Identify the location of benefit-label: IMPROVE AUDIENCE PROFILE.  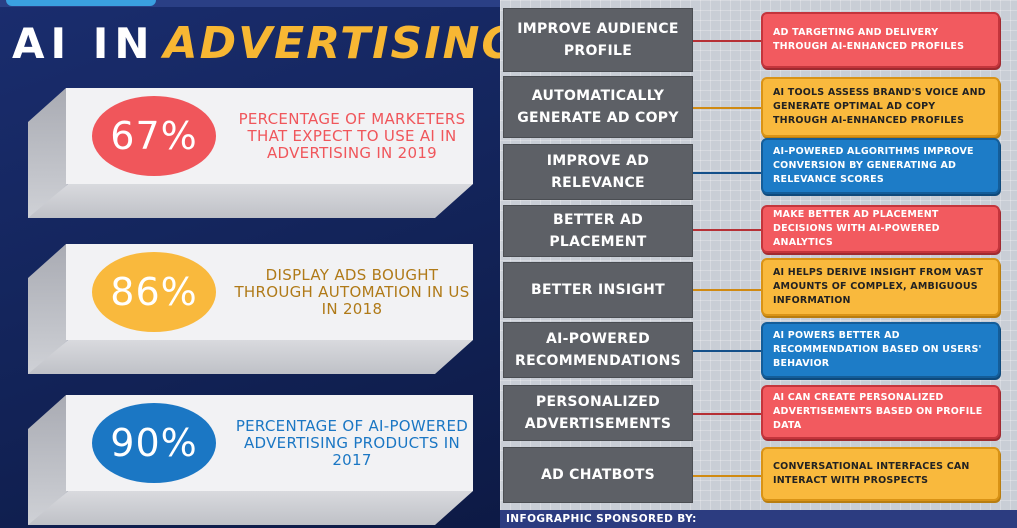
(598, 40).